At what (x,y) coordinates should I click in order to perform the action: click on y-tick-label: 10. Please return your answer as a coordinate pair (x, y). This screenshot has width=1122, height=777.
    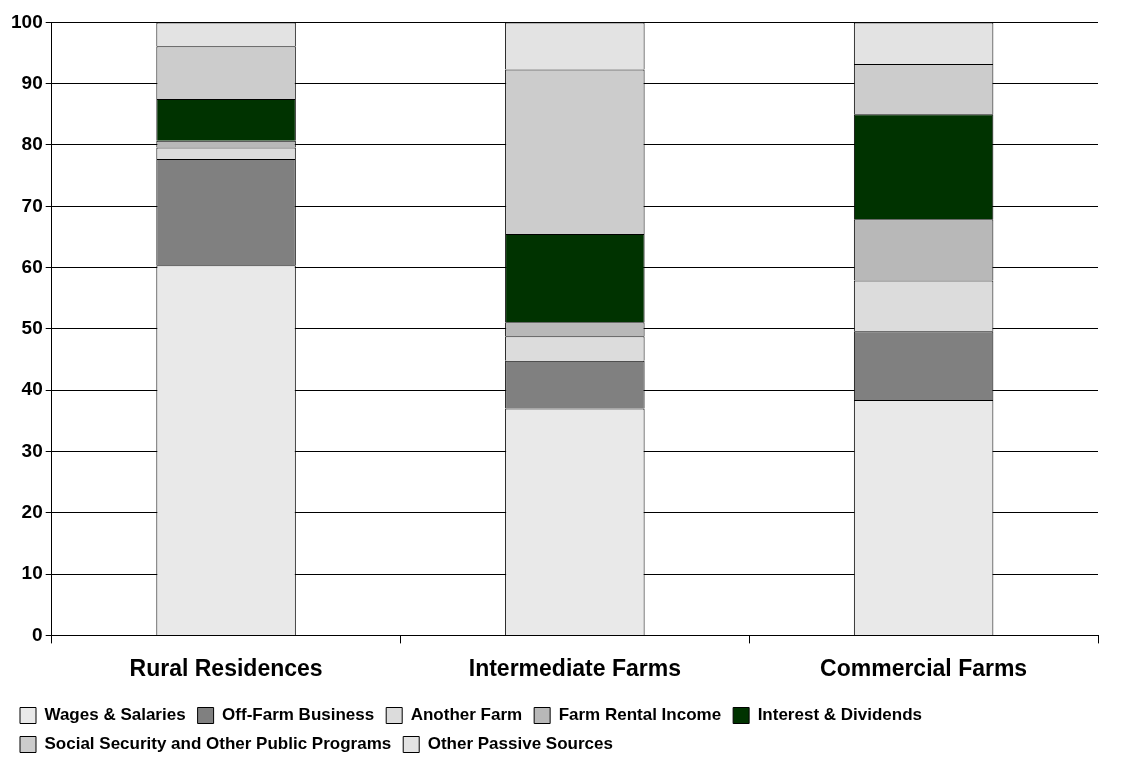
    Looking at the image, I should click on (32, 573).